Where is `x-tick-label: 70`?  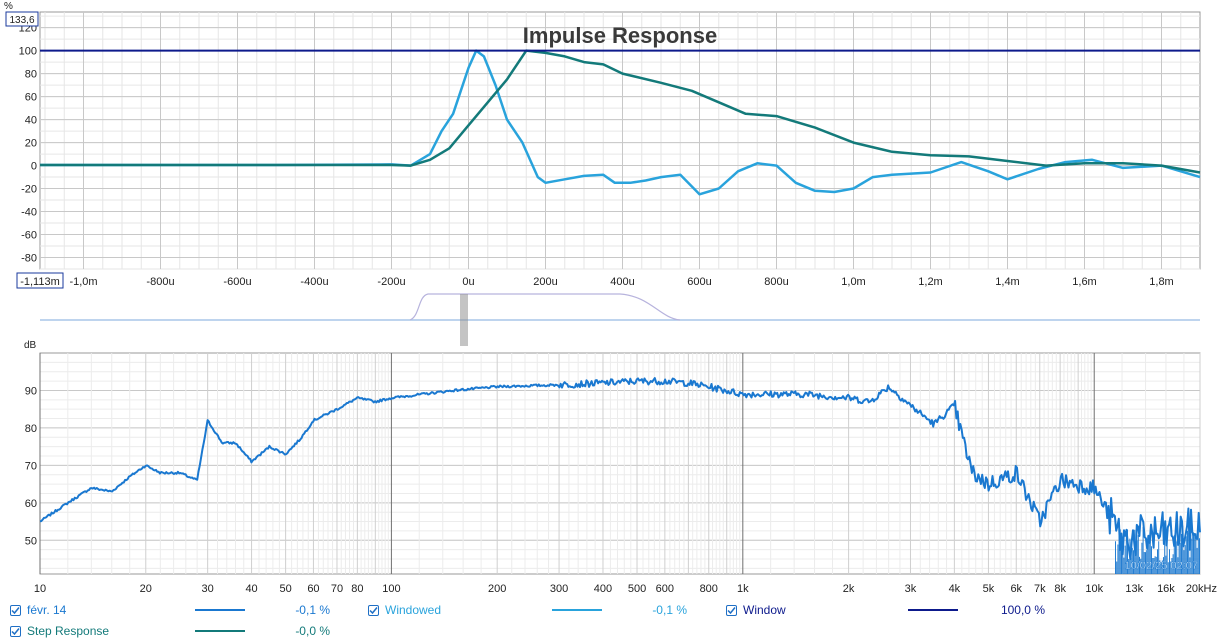
x-tick-label: 70 is located at coordinates (337, 589).